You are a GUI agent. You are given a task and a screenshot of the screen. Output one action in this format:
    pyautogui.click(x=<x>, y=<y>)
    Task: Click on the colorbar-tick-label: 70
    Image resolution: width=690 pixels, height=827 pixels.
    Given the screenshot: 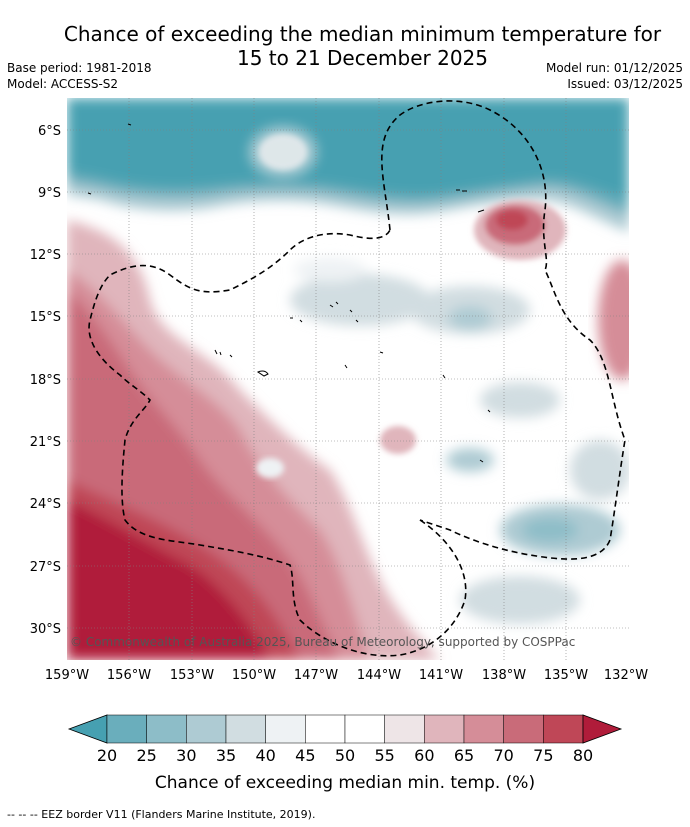 What is the action you would take?
    pyautogui.click(x=503, y=755)
    